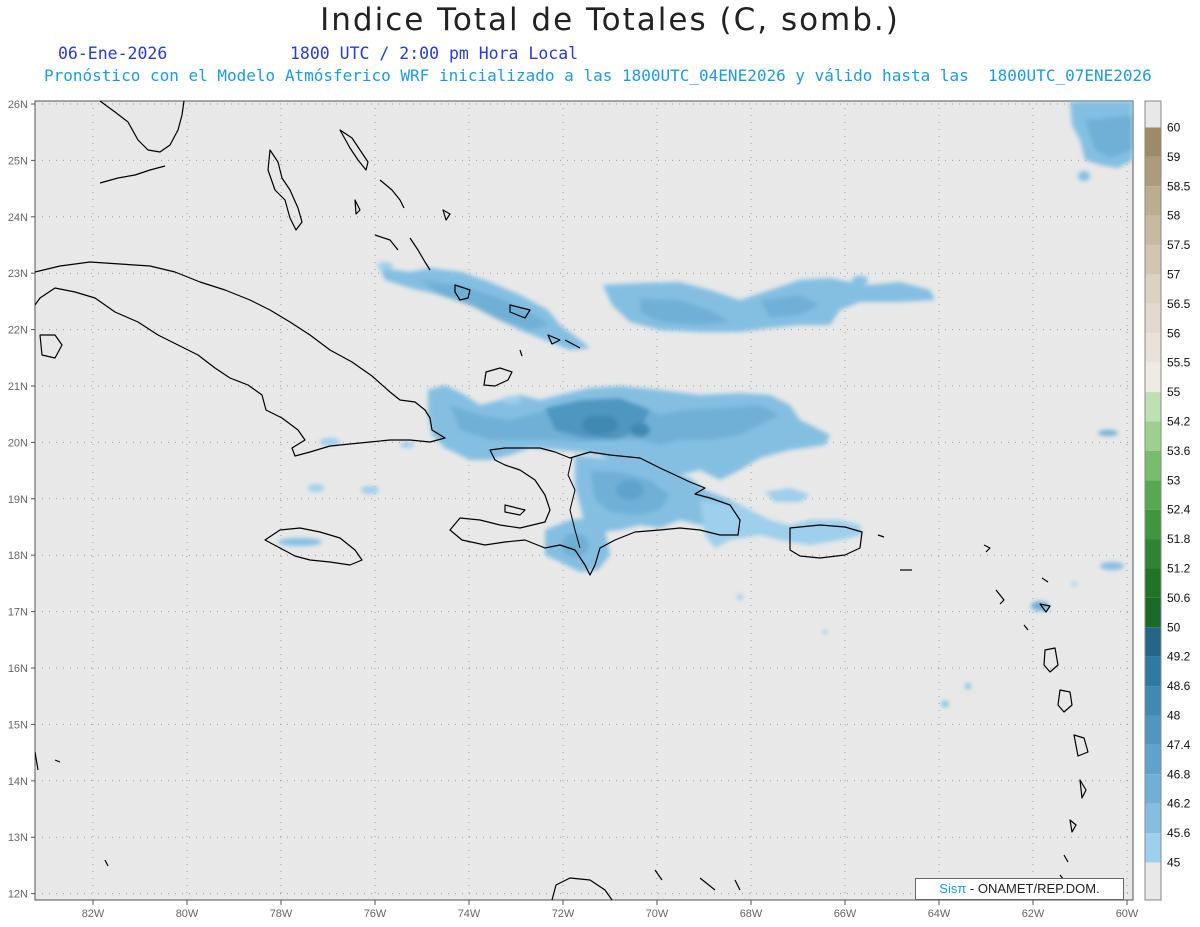  Describe the element at coordinates (18, 782) in the screenshot. I see `lat-label: 14N` at that location.